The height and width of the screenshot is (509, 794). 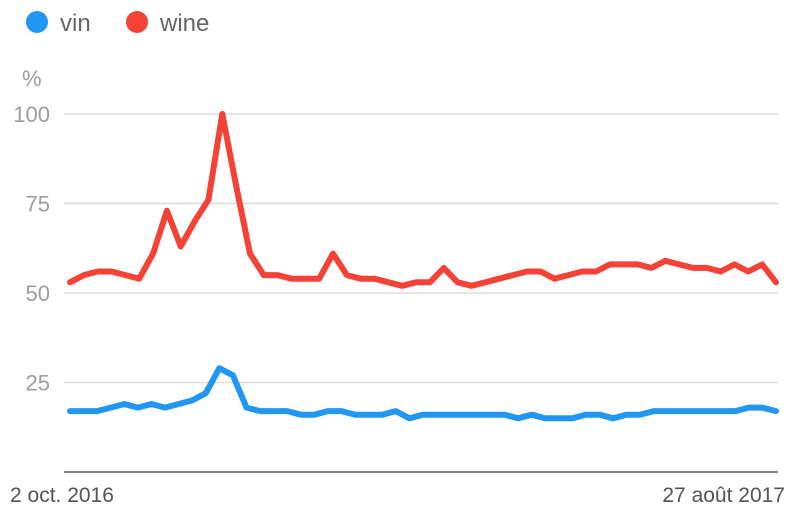 What do you see at coordinates (58, 23) in the screenshot?
I see `legend-item-vin: vin` at bounding box center [58, 23].